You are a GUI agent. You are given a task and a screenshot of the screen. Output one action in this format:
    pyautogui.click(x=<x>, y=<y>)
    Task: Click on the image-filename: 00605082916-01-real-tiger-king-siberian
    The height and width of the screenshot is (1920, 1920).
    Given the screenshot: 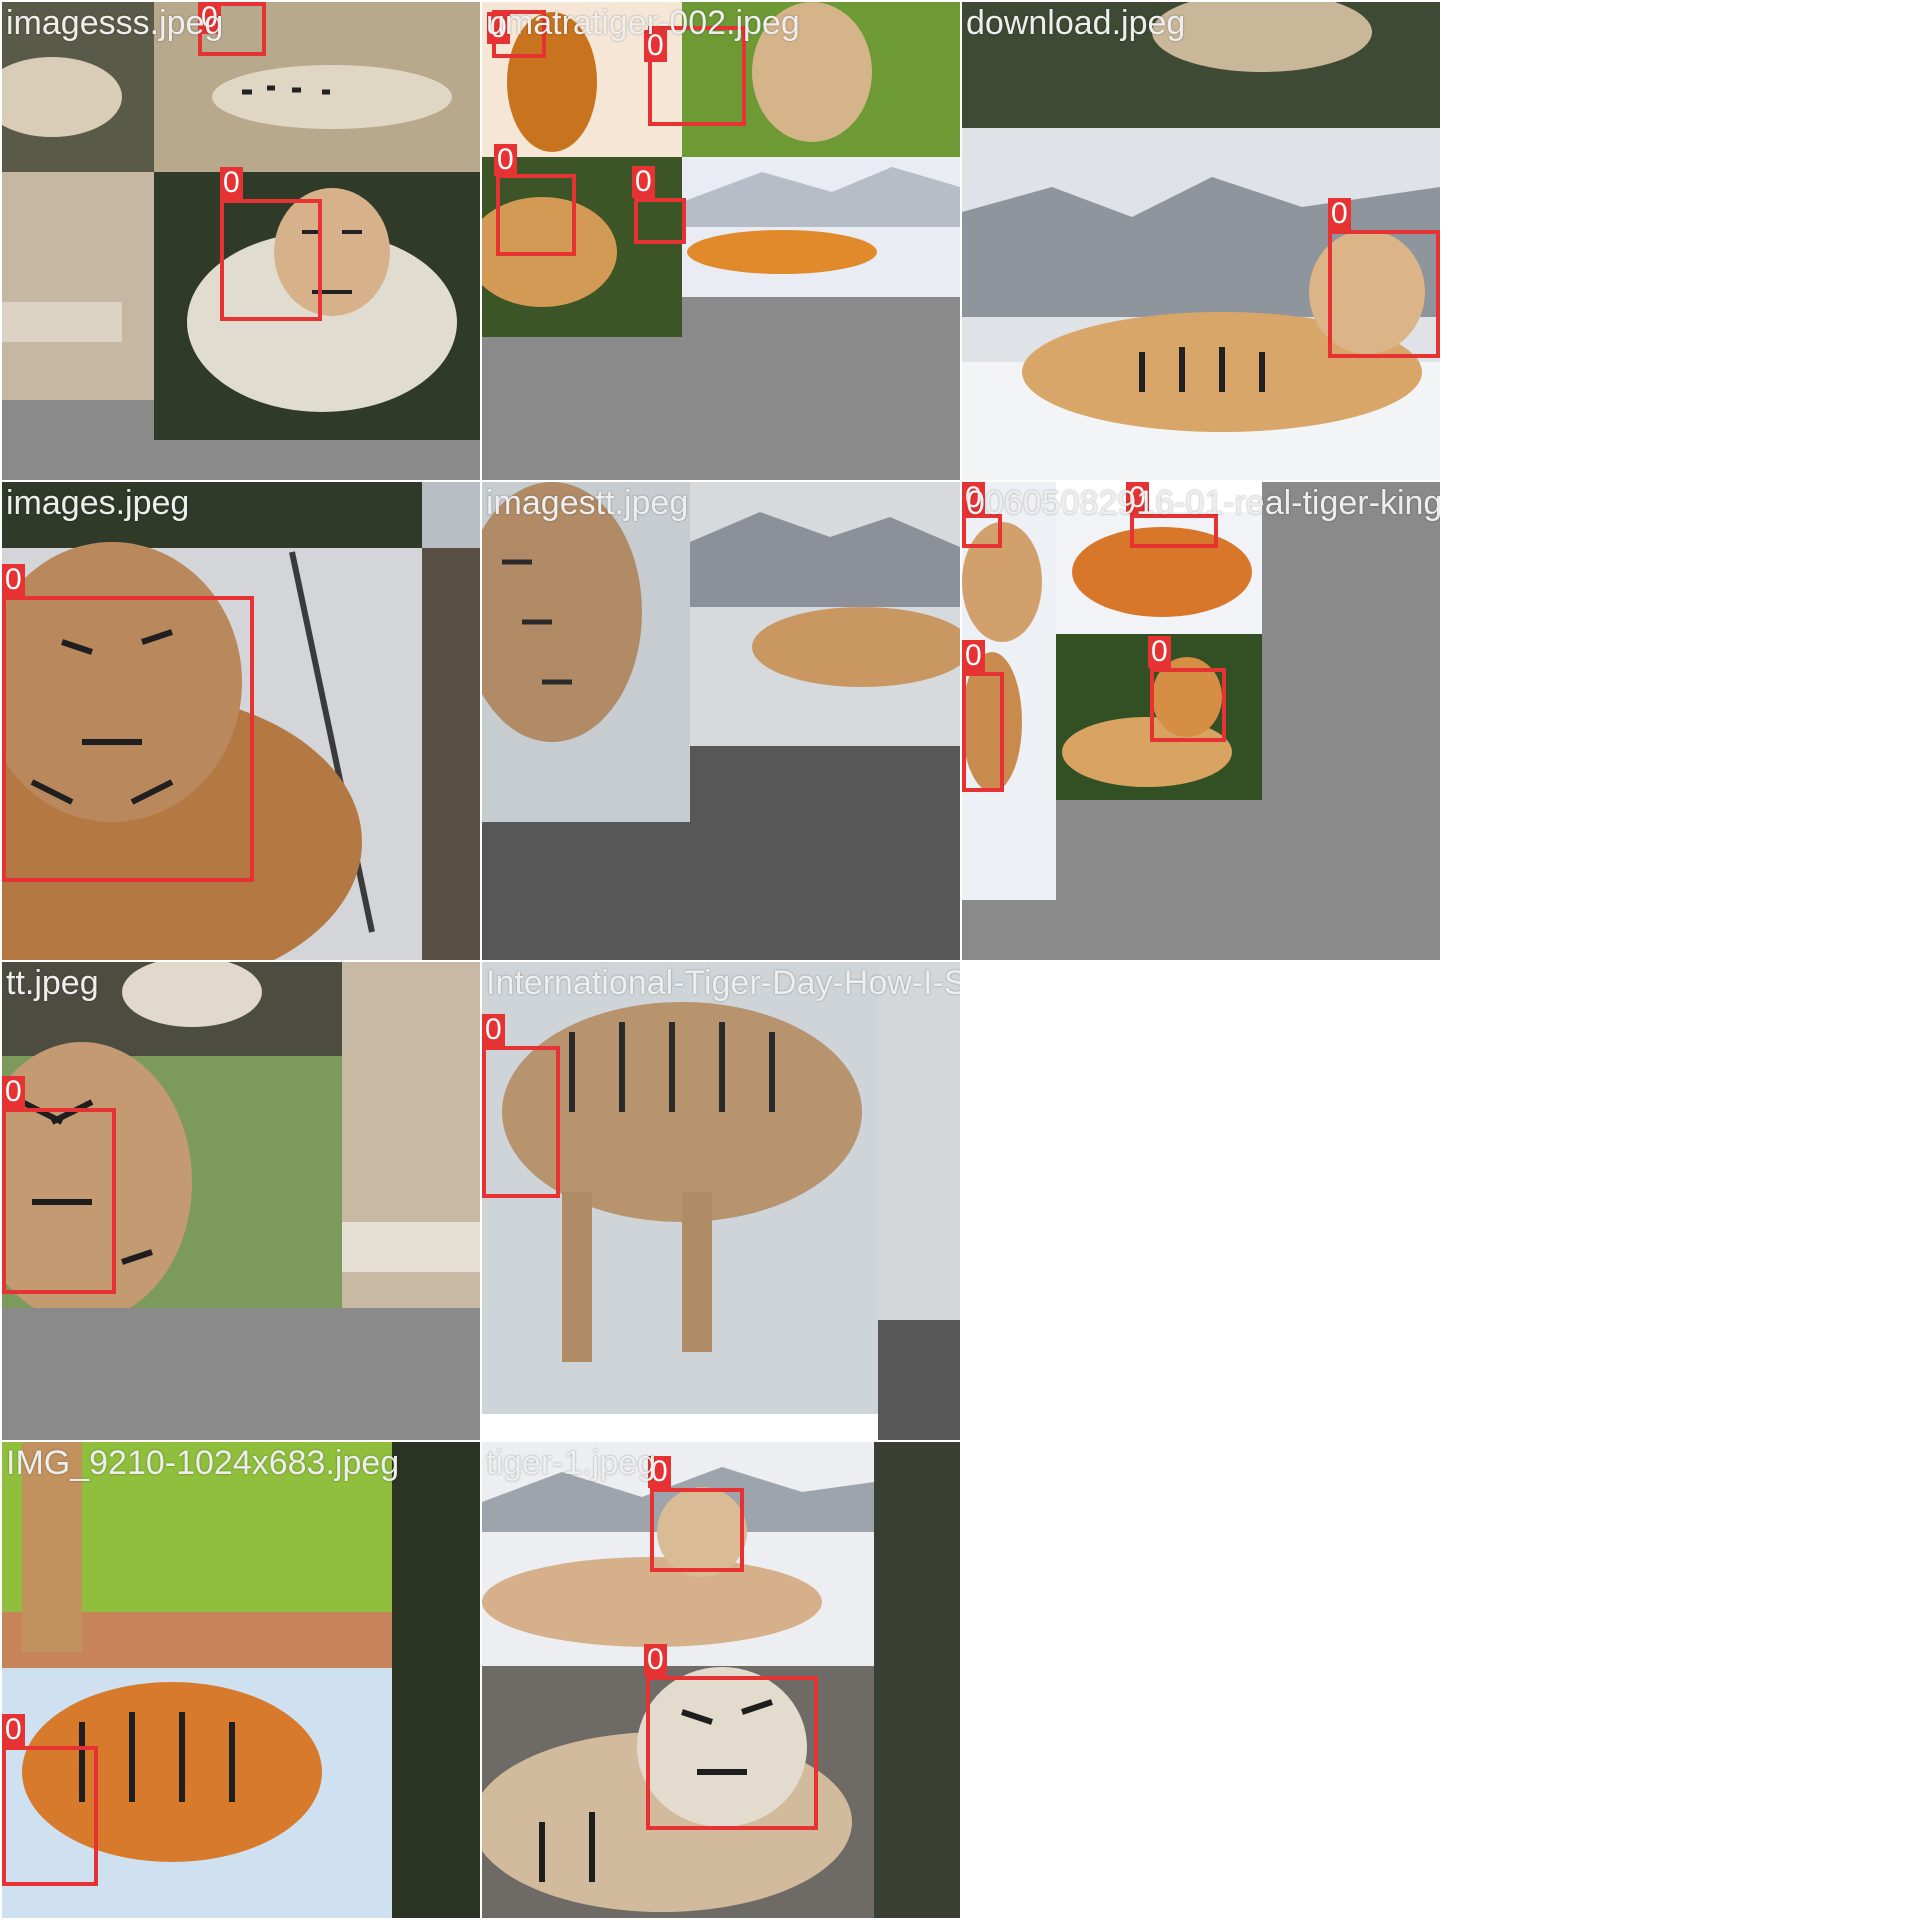 What is the action you would take?
    pyautogui.click(x=1203, y=503)
    